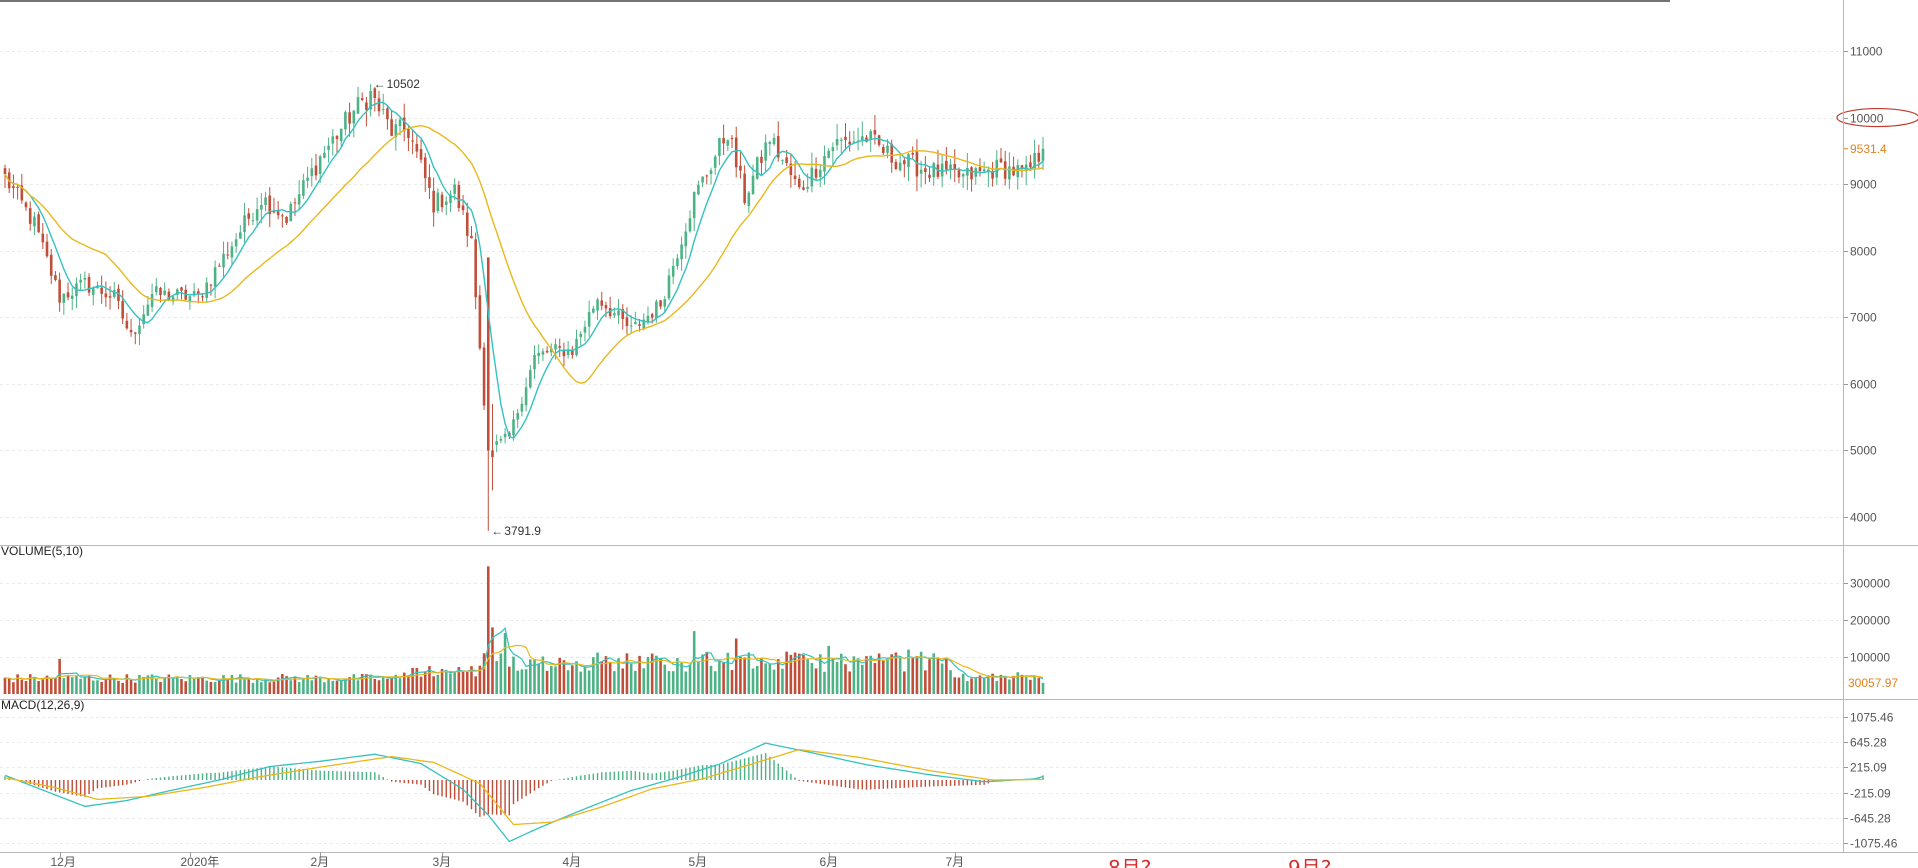 The image size is (1918, 868). What do you see at coordinates (1863, 318) in the screenshot?
I see `price-tick-label: 7000` at bounding box center [1863, 318].